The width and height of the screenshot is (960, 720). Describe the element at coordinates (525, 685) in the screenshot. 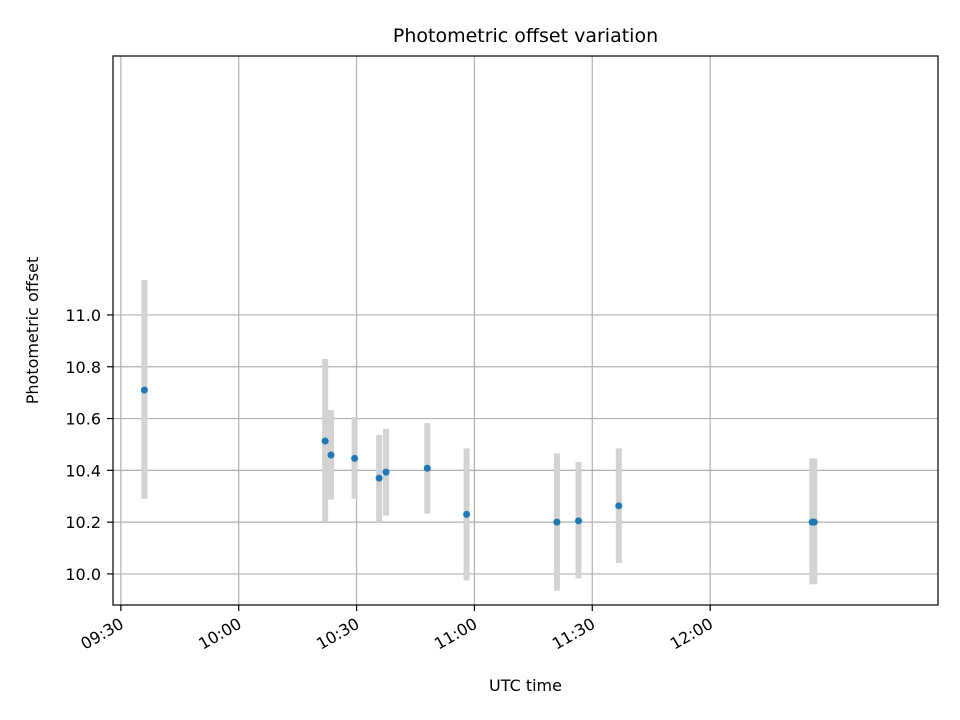

I see `x-axis-title: UTC time` at that location.